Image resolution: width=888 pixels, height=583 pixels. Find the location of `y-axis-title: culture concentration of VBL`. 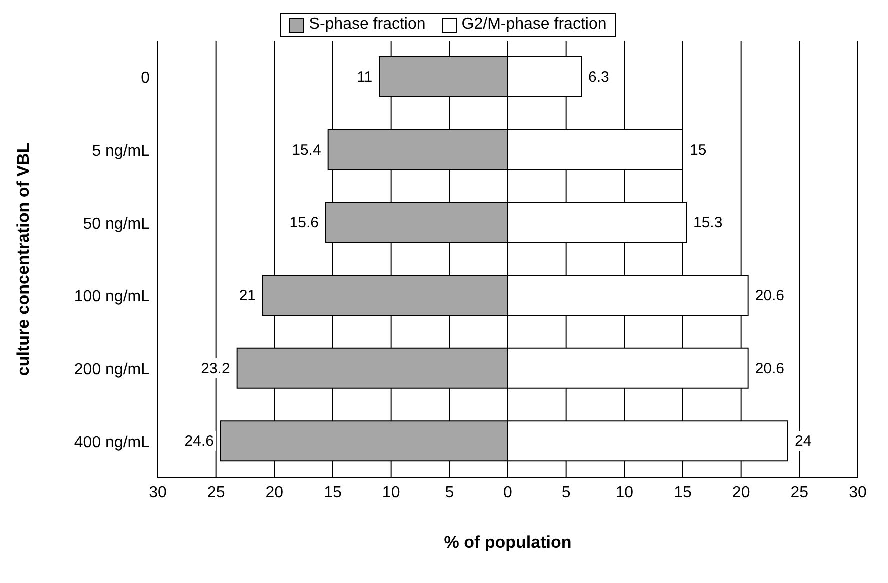

y-axis-title: culture concentration of VBL is located at coordinates (24, 259).